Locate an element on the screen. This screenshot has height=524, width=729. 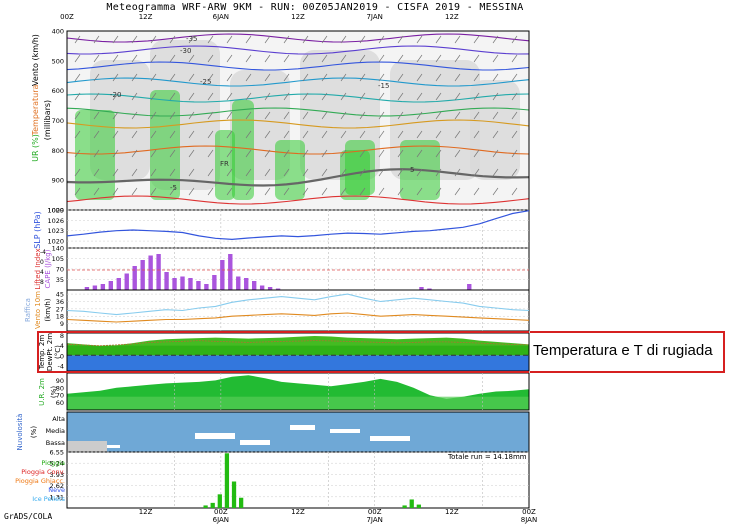
upper-air-ytick-6: 1000 is located at coordinates (55, 211).